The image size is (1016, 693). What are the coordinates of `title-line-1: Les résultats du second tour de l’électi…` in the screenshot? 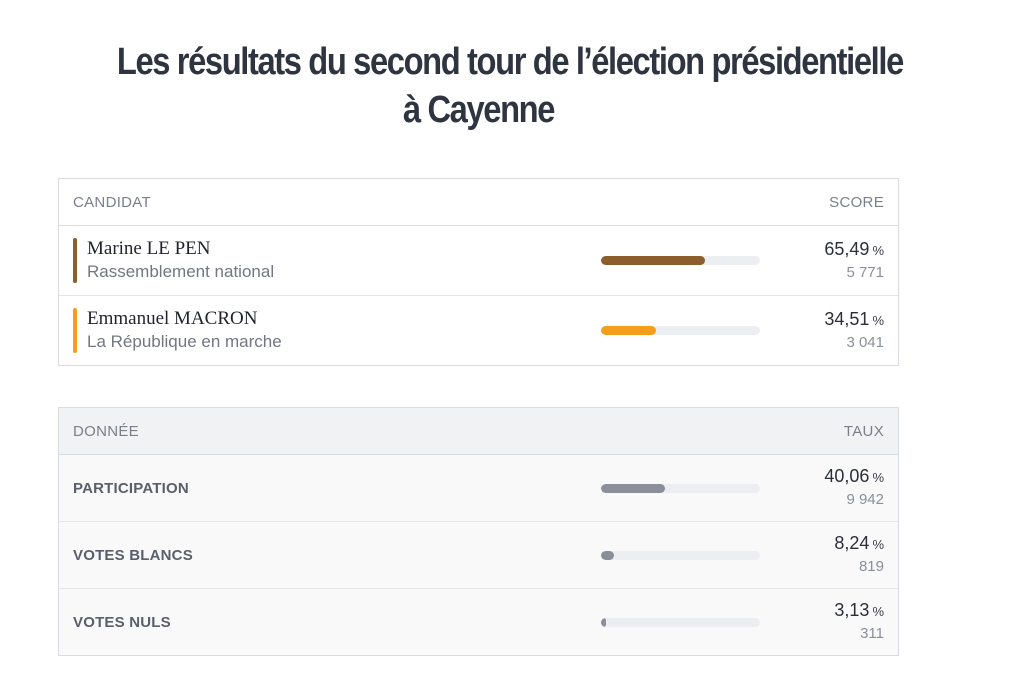 It's located at (510, 62).